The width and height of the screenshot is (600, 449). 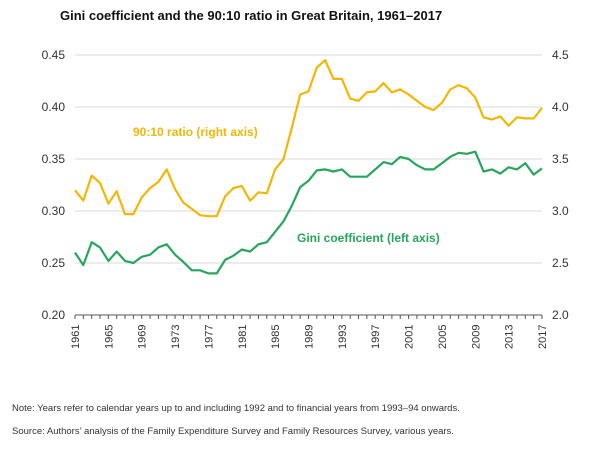 I want to click on left-axis-tick-label: 0.25, so click(x=54, y=263).